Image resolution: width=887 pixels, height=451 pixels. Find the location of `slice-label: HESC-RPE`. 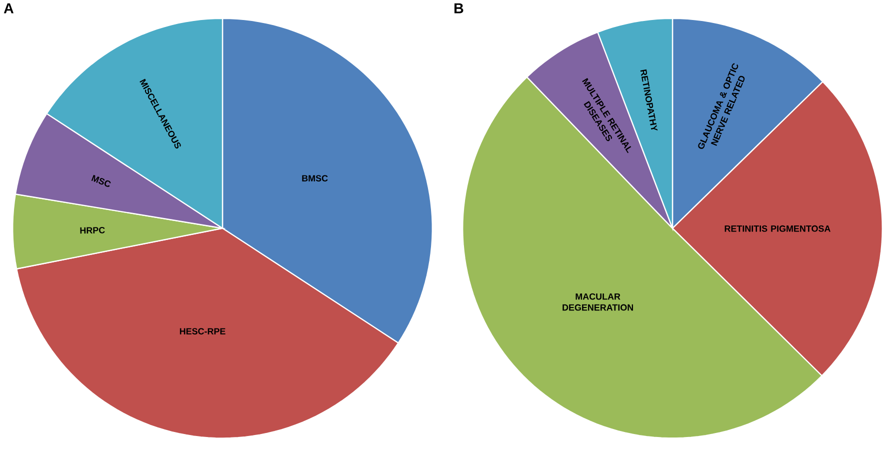

slice-label: HESC-RPE is located at coordinates (203, 331).